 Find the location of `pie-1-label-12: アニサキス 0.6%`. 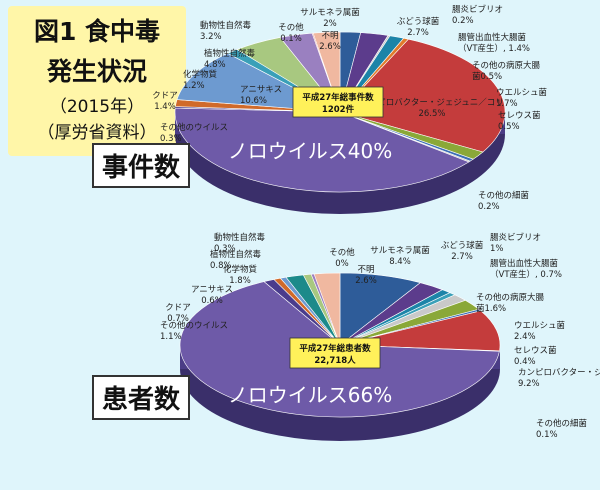

pie-1-label-12: アニサキス 0.6% is located at coordinates (212, 295).